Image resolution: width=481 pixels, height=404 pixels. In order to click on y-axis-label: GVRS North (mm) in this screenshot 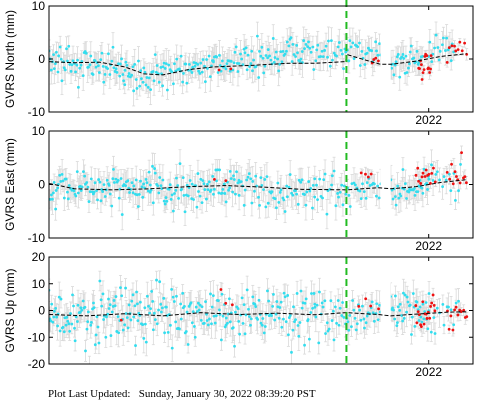, I will do `click(10, 59)`.